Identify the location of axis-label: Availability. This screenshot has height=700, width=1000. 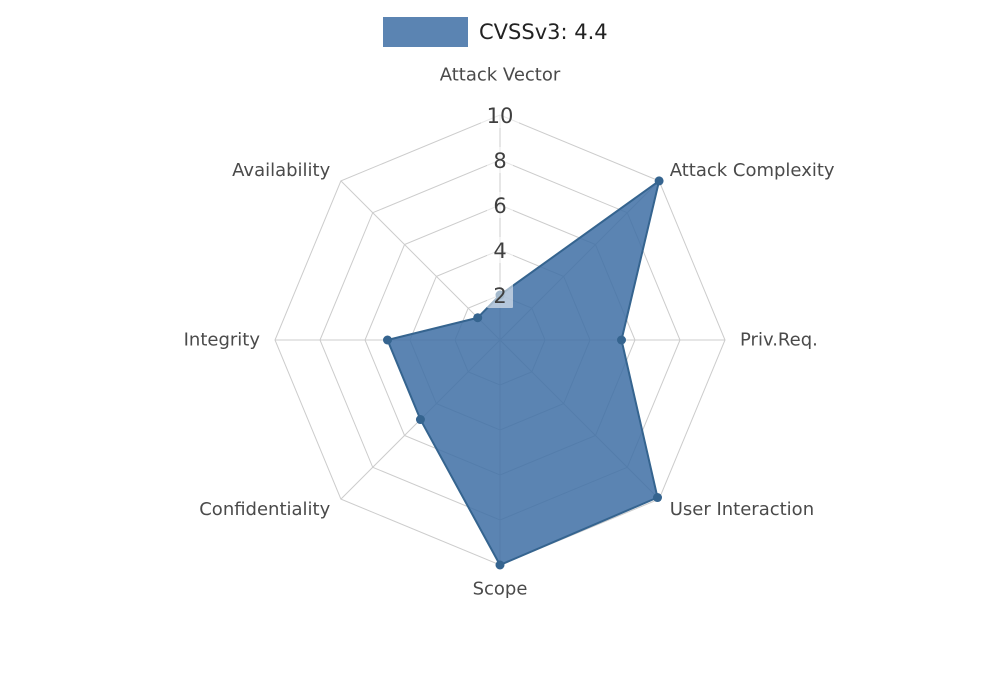
(281, 170).